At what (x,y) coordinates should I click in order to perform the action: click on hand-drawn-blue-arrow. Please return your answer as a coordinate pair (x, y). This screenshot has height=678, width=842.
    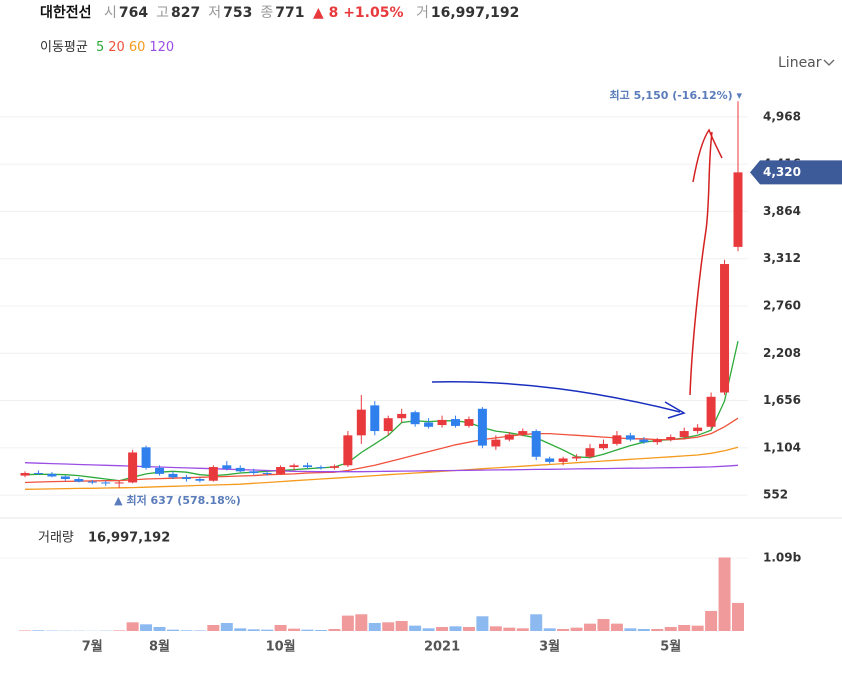
    Looking at the image, I should click on (558, 400).